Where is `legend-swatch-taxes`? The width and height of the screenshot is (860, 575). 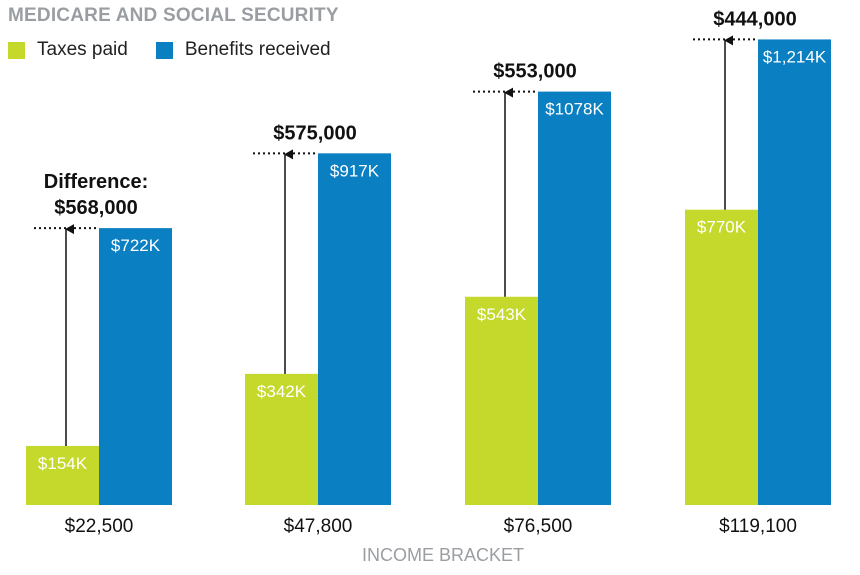
legend-swatch-taxes is located at coordinates (16, 50).